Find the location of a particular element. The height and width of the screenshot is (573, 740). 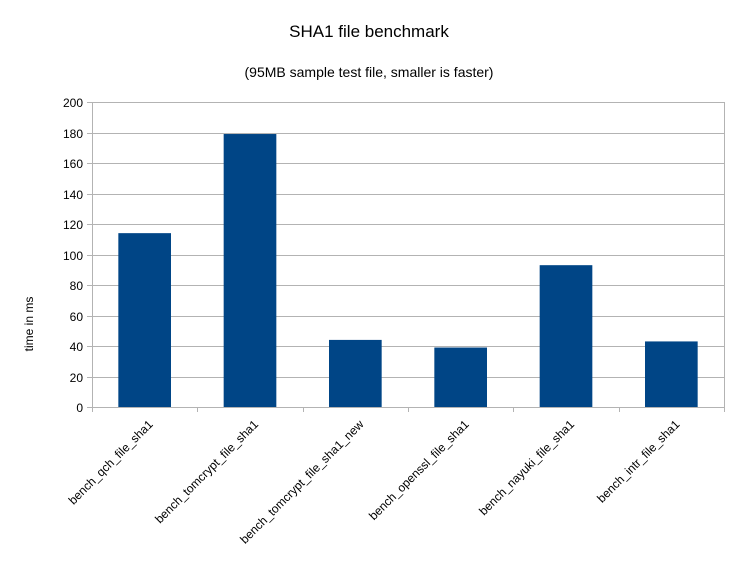

y-tick-label: 140 is located at coordinates (73, 195).